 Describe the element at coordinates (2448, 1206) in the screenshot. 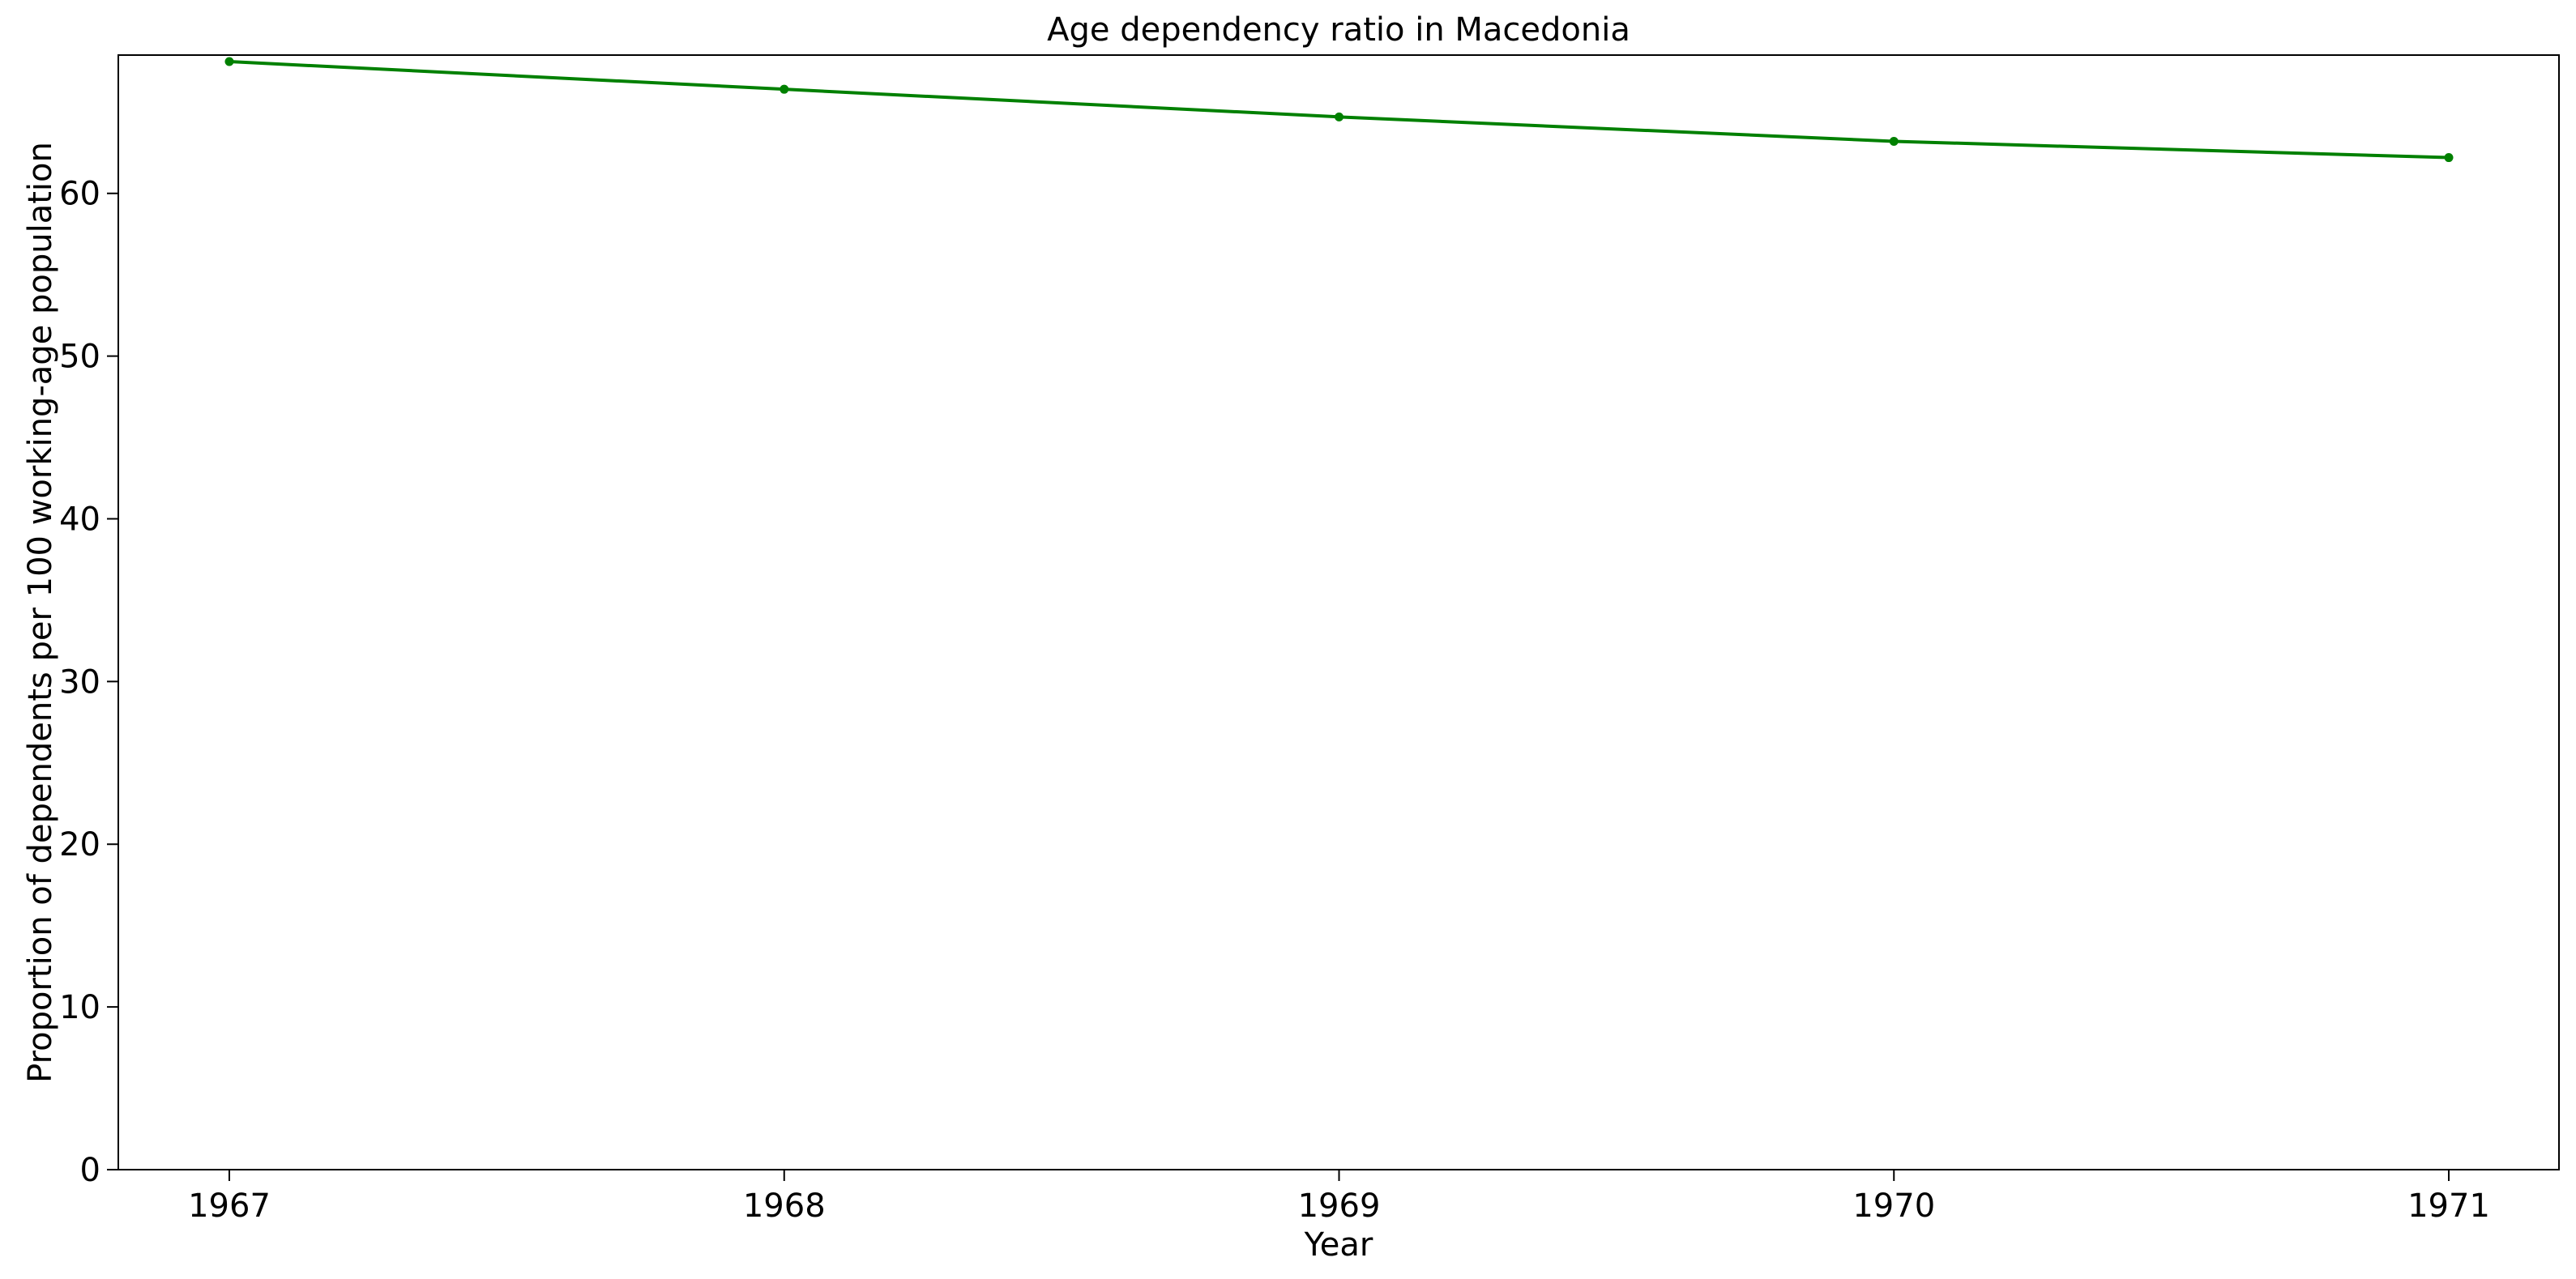

I see `x-tick-label: 1971` at that location.